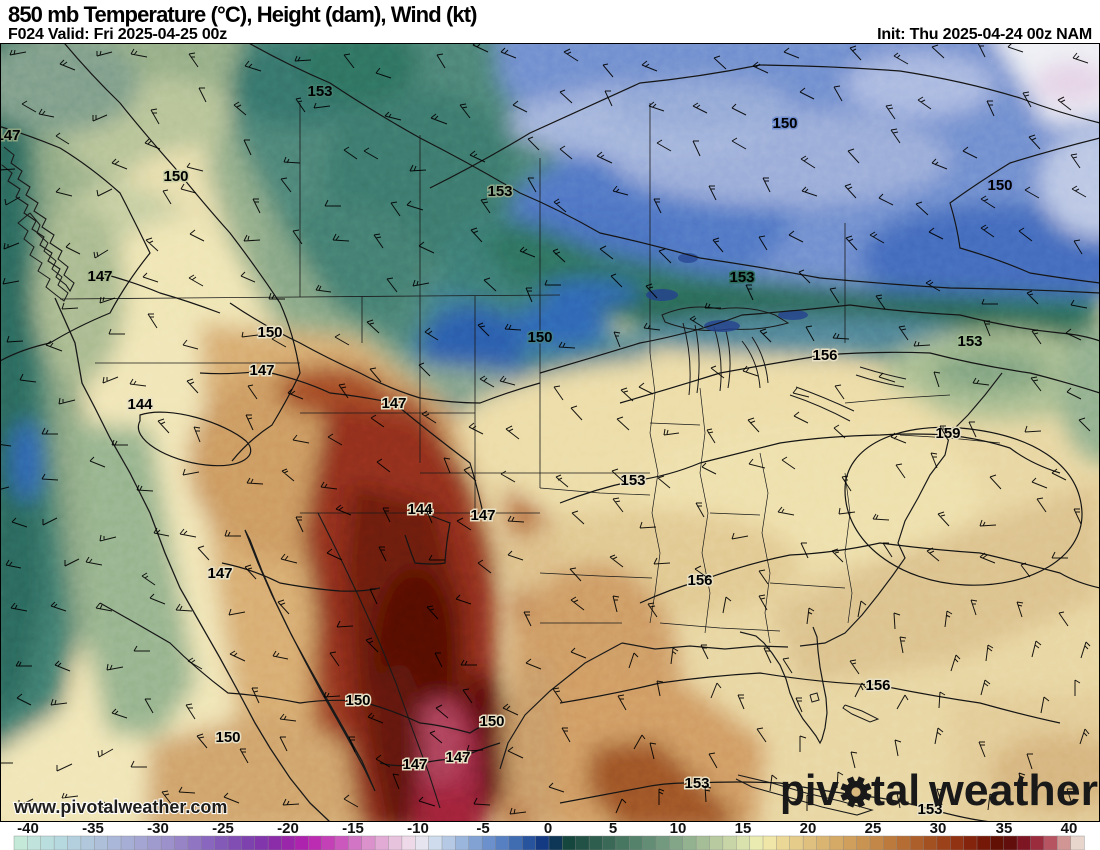 This screenshot has height=850, width=1100. What do you see at coordinates (548, 828) in the screenshot?
I see `svg-text: 0` at bounding box center [548, 828].